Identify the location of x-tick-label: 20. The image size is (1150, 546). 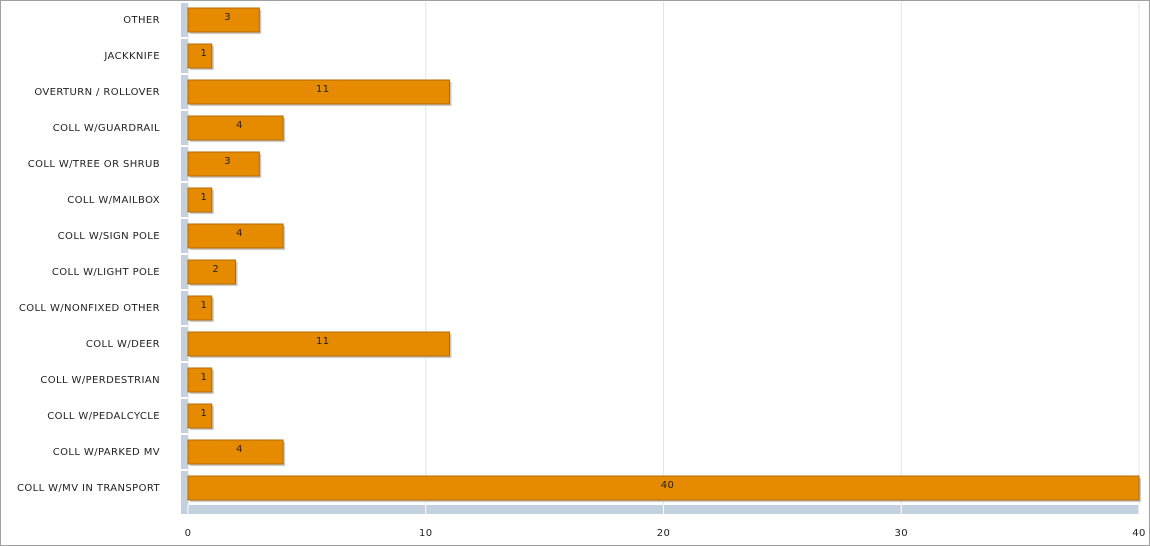
(664, 533).